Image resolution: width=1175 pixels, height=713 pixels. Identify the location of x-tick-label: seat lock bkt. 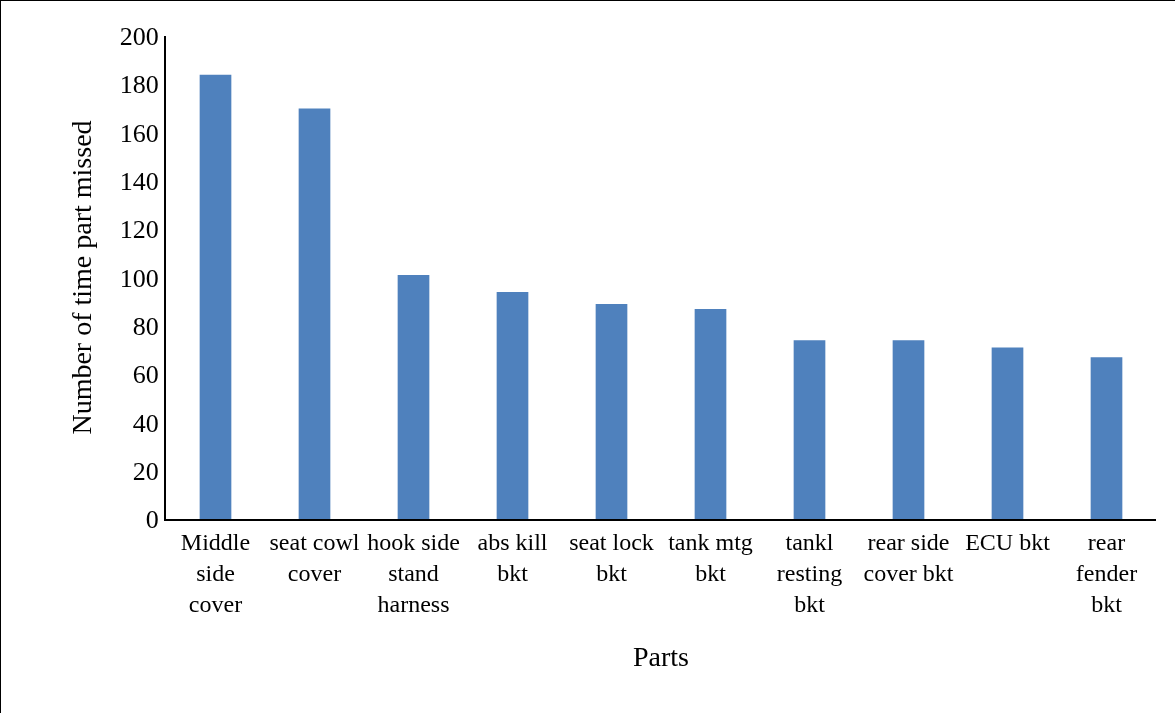
(611, 557).